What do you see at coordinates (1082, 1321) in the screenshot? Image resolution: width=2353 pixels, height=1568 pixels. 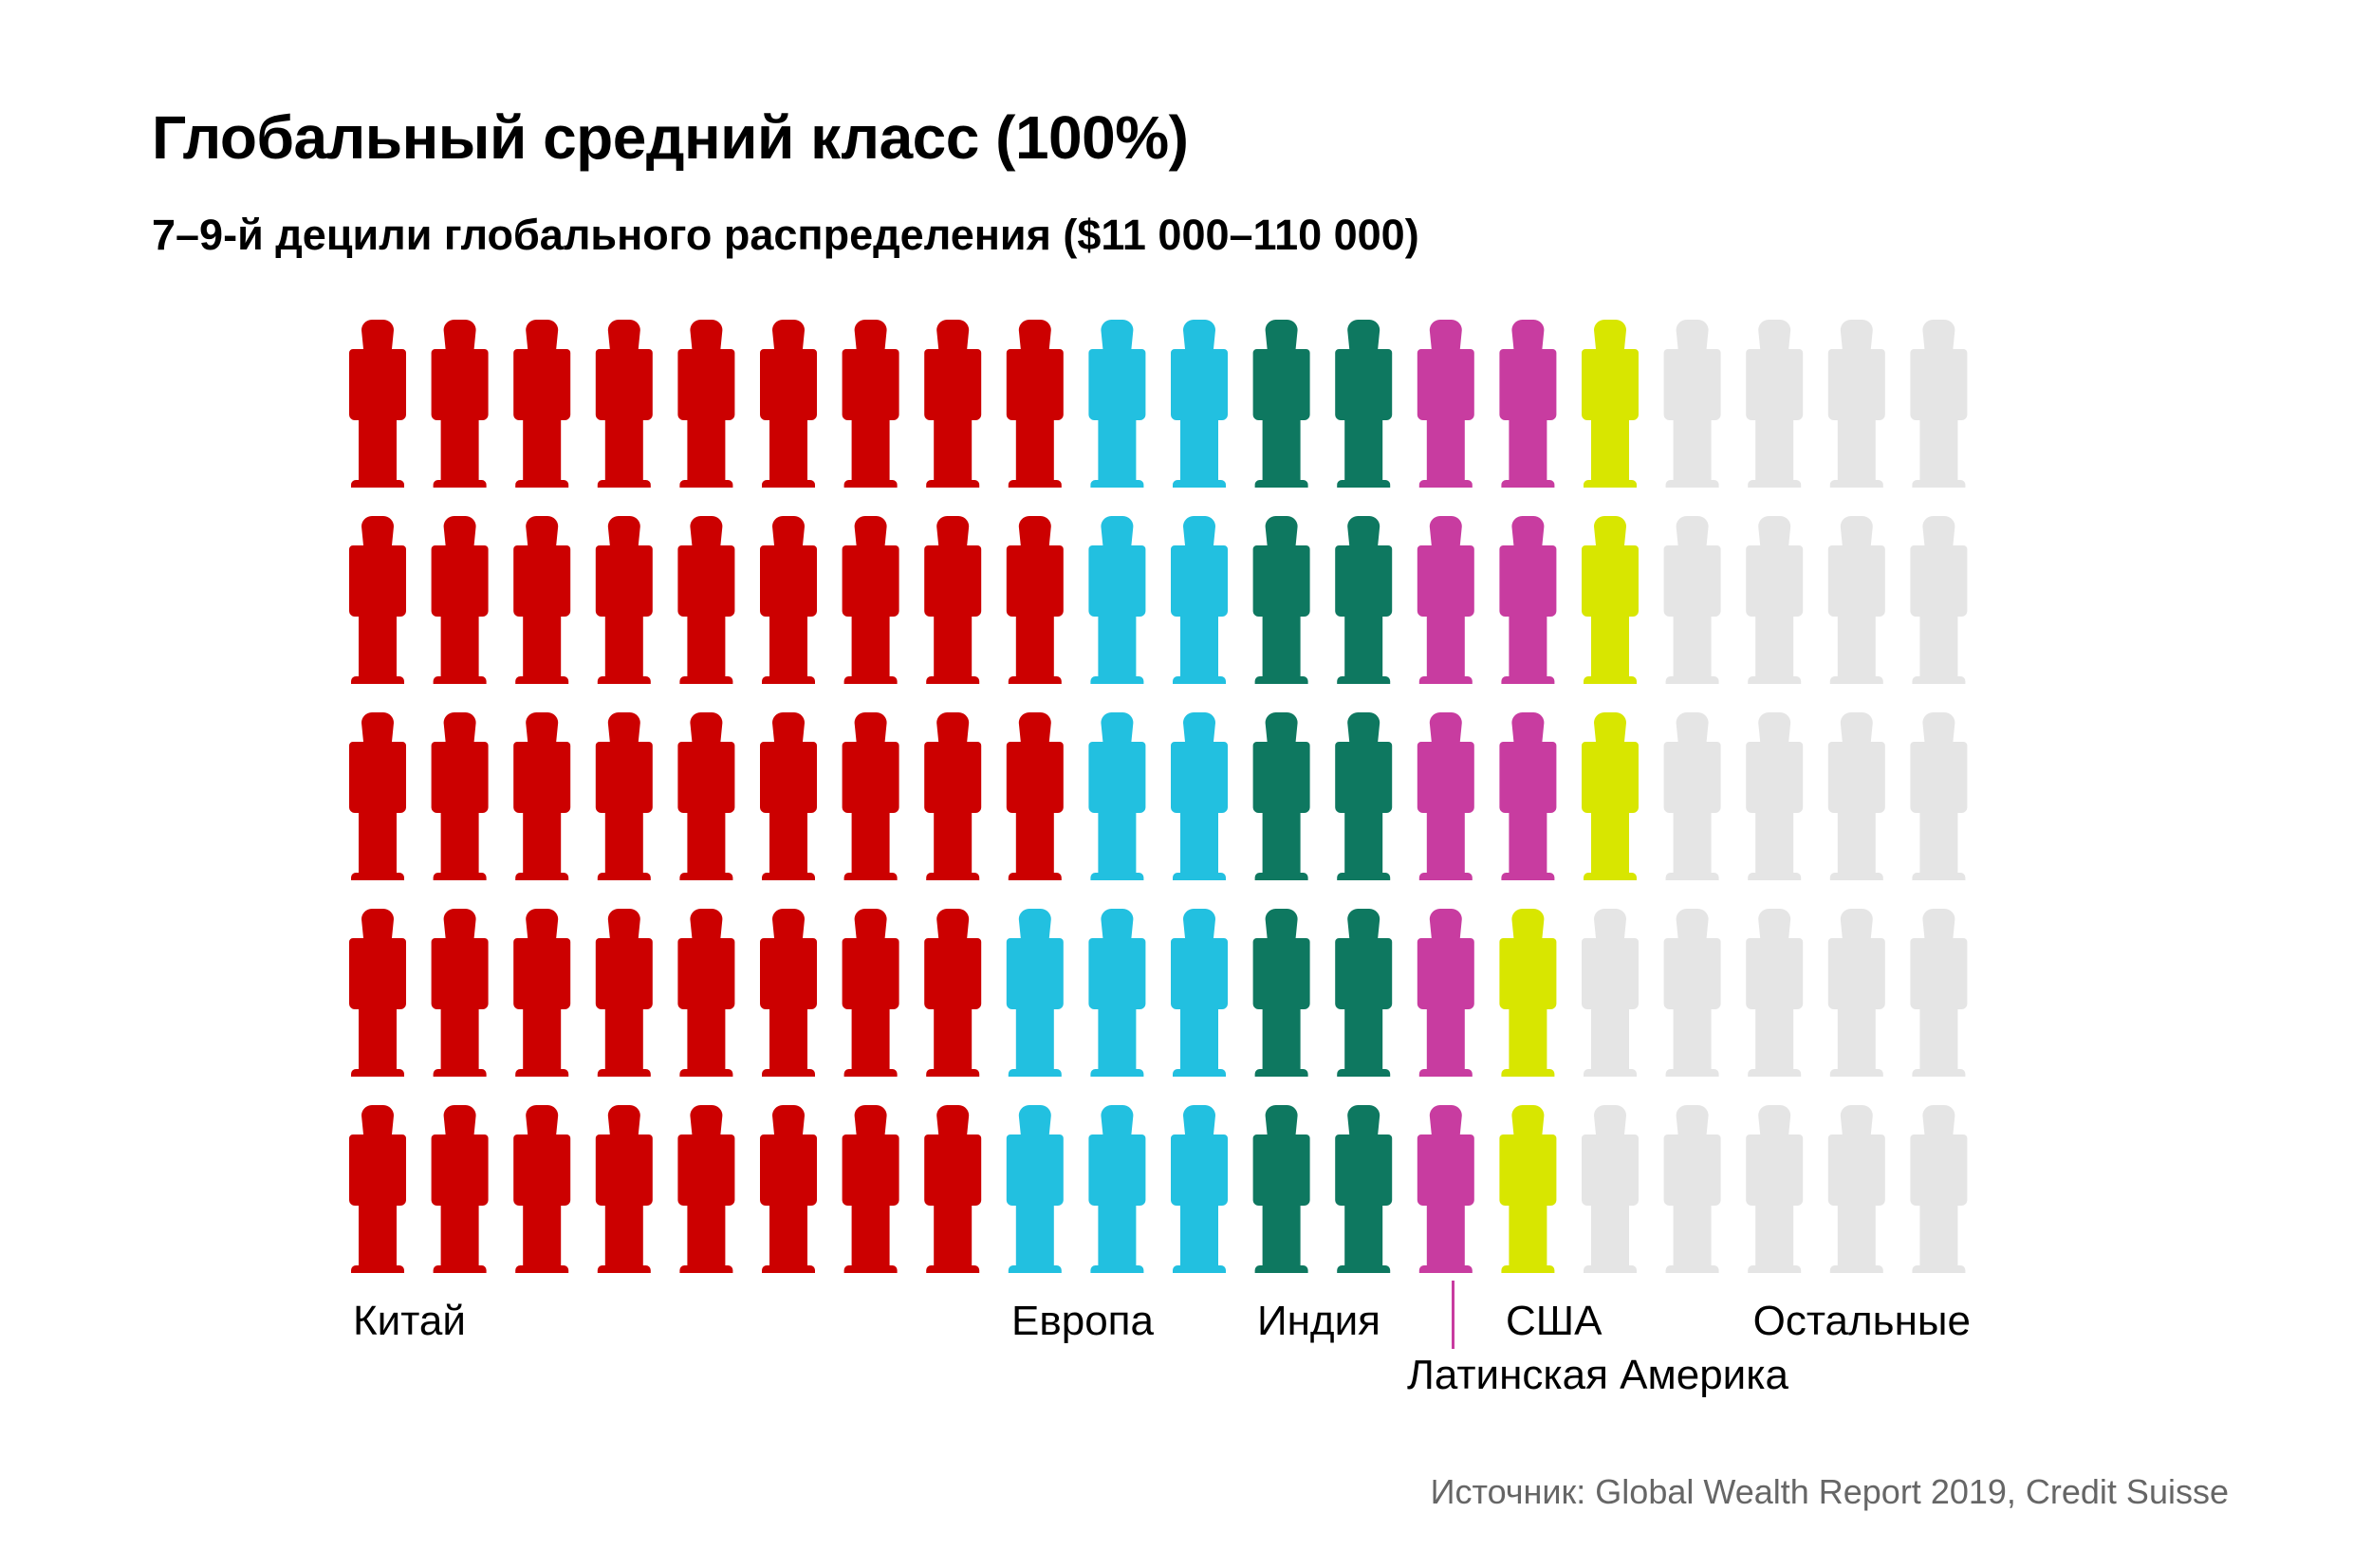 I see `label-europe: Европа` at bounding box center [1082, 1321].